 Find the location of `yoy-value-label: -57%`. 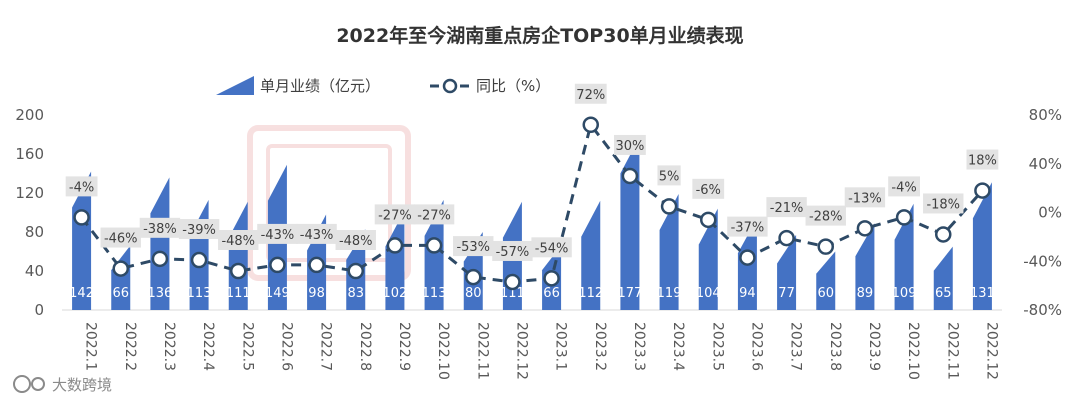

yoy-value-label: -57% is located at coordinates (513, 252).